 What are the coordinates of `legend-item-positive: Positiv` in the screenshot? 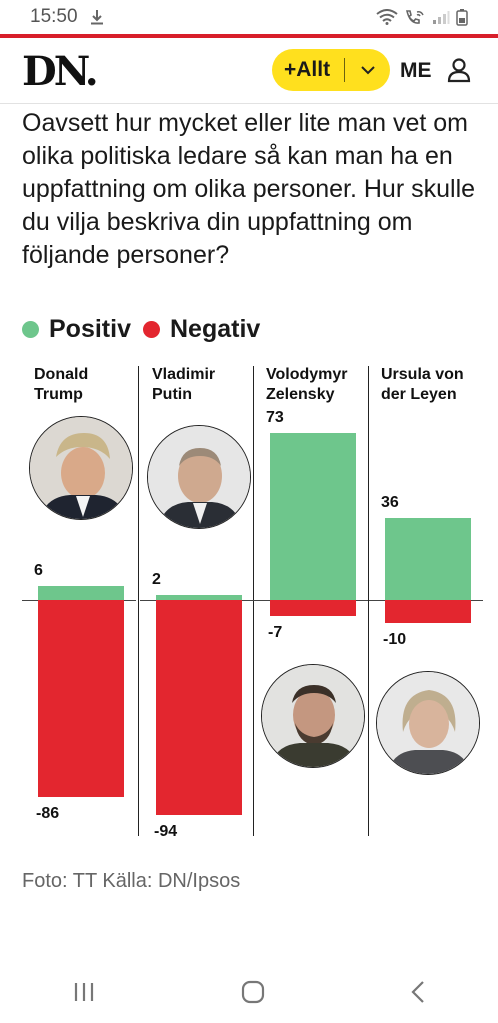 It's located at (76, 329).